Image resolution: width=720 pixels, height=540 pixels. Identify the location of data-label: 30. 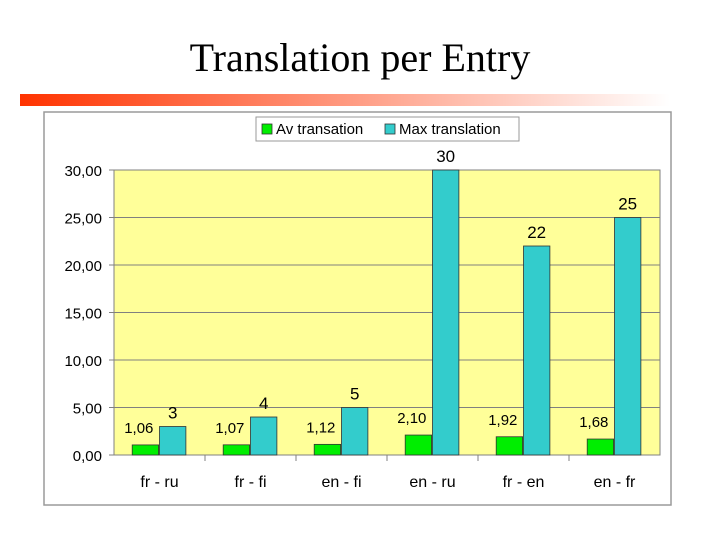
(445, 156).